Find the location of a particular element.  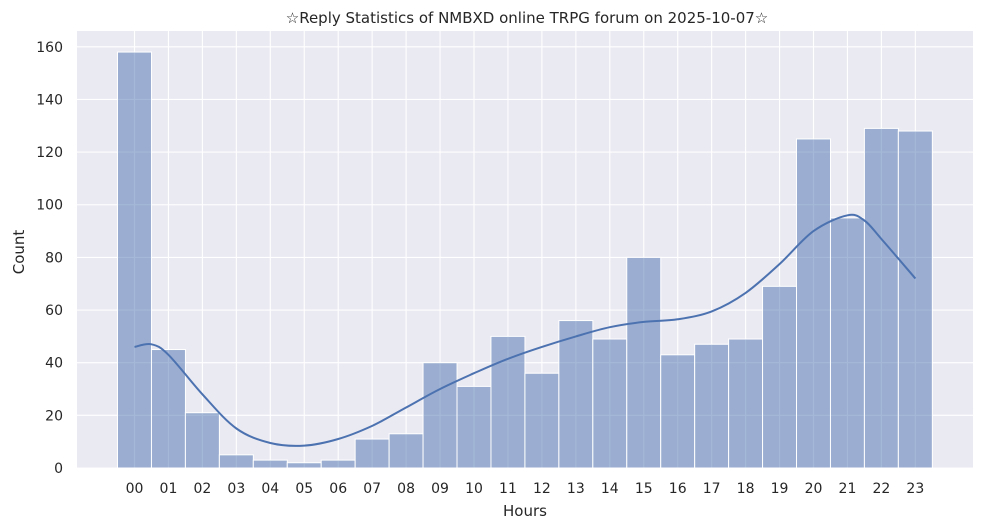

x-tick-label: 04 is located at coordinates (270, 489).